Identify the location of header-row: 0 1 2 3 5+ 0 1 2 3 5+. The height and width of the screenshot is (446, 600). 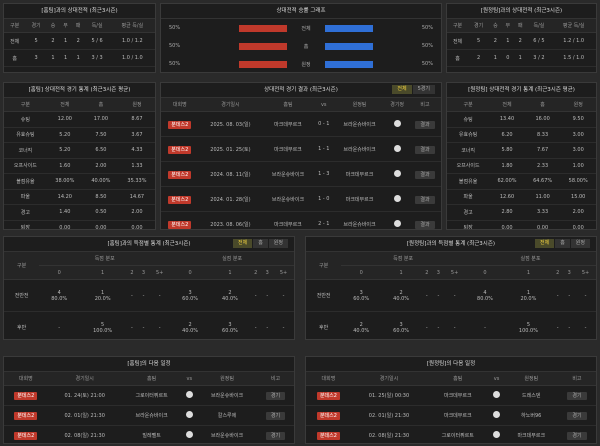
(451, 272).